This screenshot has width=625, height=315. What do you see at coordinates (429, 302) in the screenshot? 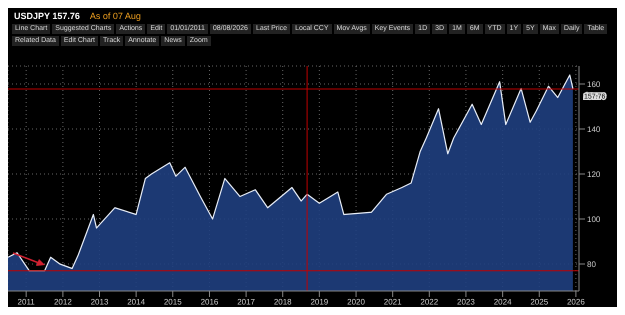
I see `x-tick-label: 2022` at bounding box center [429, 302].